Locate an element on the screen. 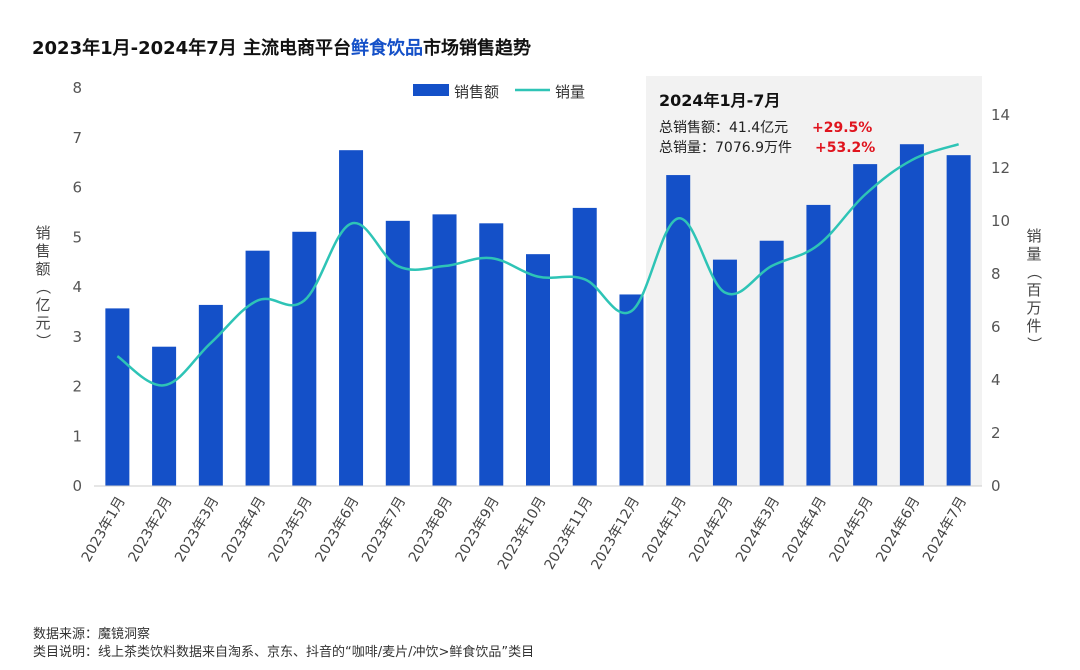 This screenshot has height=670, width=1080. x-tick-label: 2023年12月 is located at coordinates (615, 533).